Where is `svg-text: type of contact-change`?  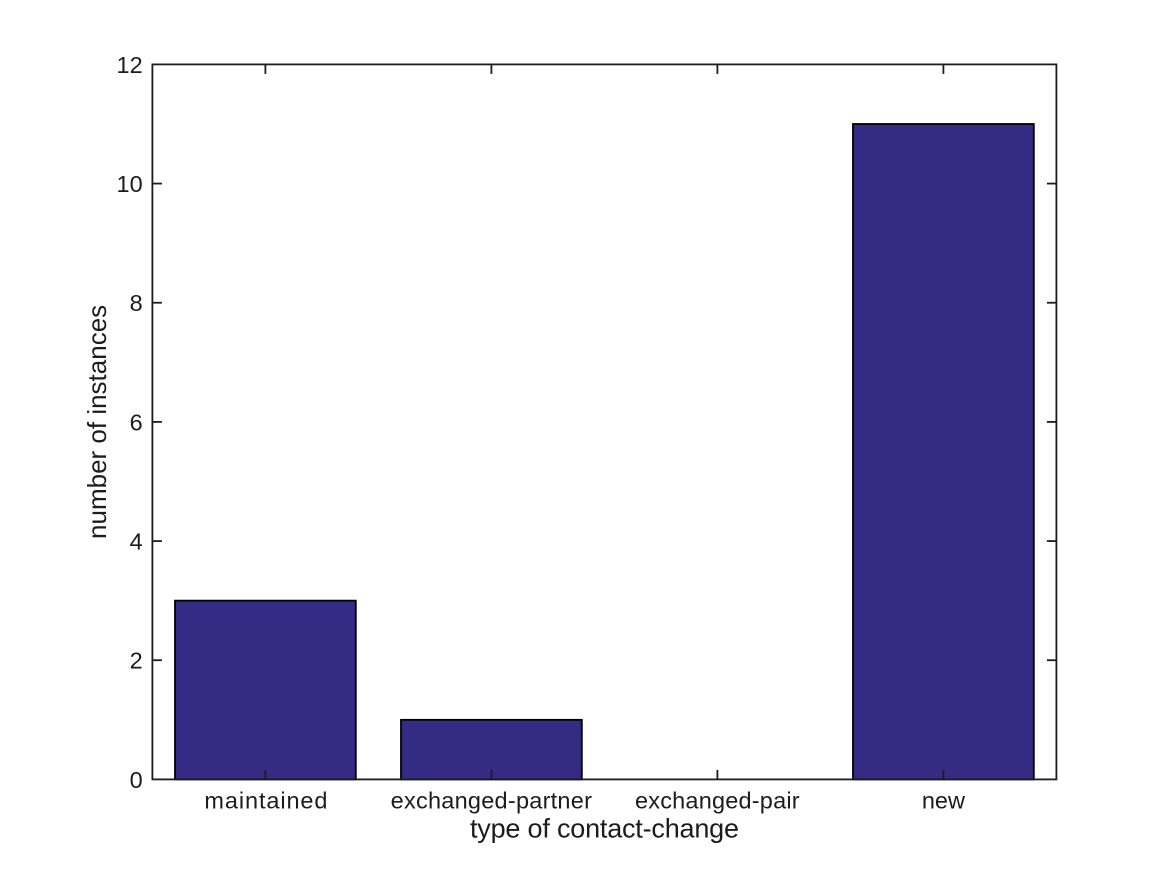
svg-text: type of contact-change is located at coordinates (604, 829).